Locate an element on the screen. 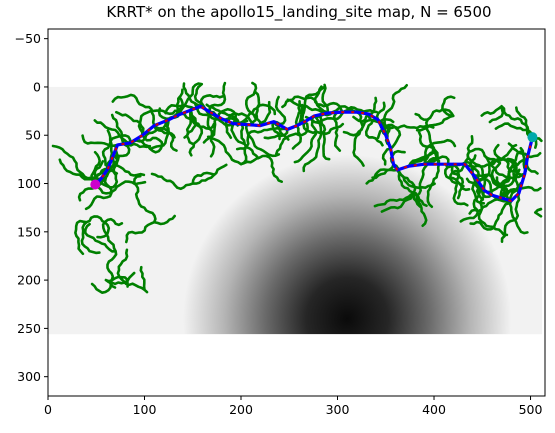  x-tick-label: 400 is located at coordinates (434, 409).